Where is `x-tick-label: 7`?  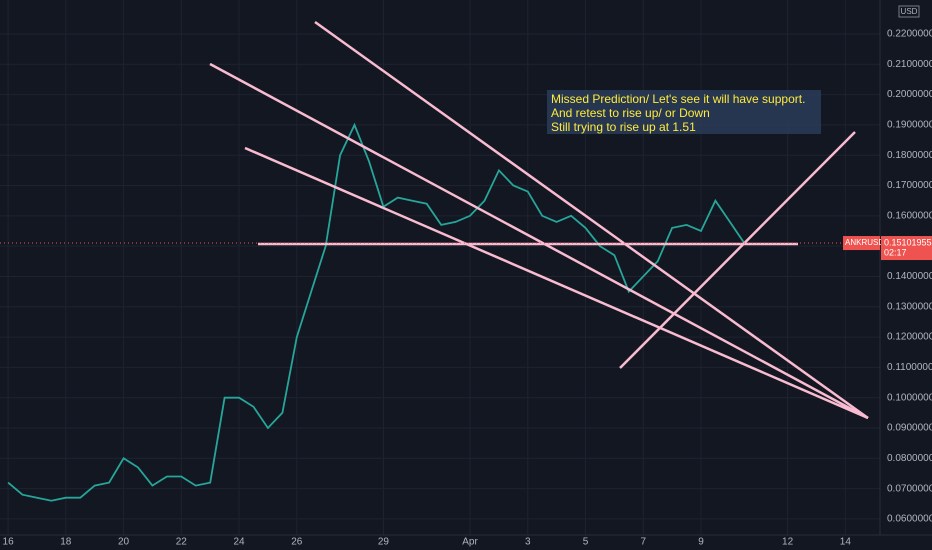 x-tick-label: 7 is located at coordinates (643, 542).